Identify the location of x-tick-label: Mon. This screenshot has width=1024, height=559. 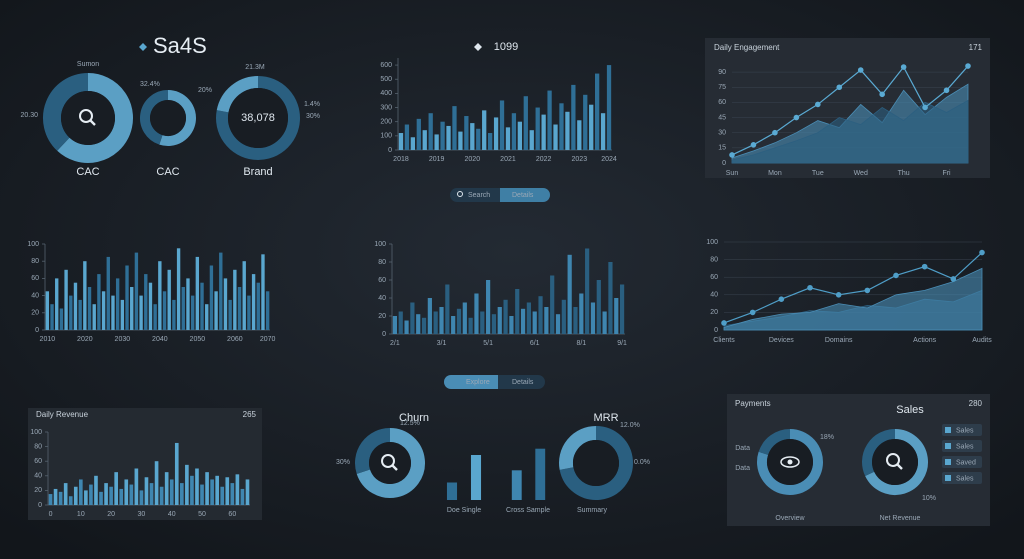
(775, 173).